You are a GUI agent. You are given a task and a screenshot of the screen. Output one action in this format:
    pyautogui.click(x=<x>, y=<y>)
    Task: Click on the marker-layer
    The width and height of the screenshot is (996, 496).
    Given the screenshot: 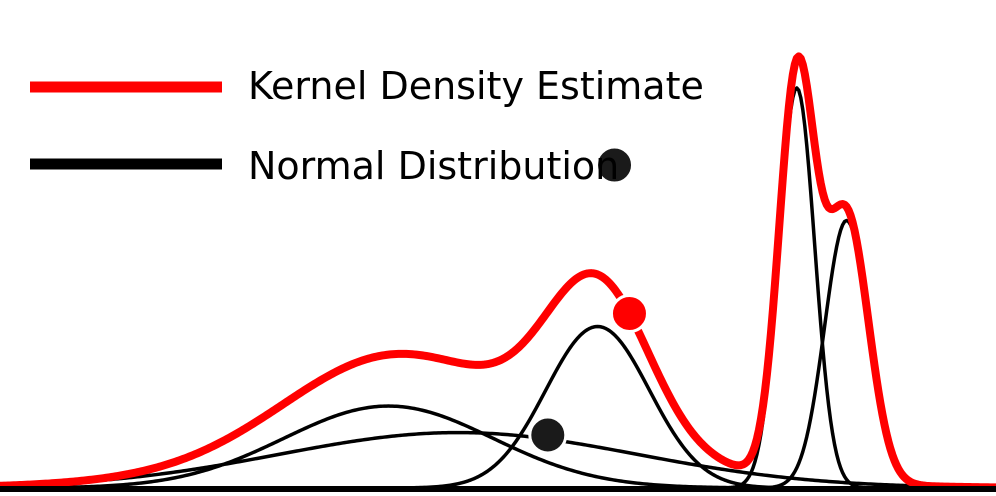 What is the action you would take?
    pyautogui.click(x=588, y=300)
    